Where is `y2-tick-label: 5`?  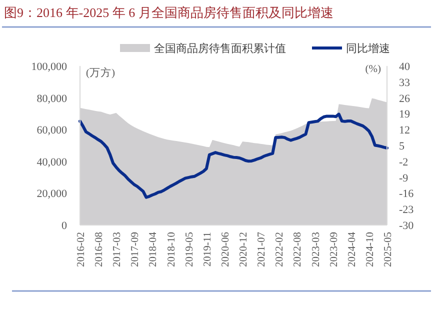
y2-tick-label: 5 is located at coordinates (402, 146).